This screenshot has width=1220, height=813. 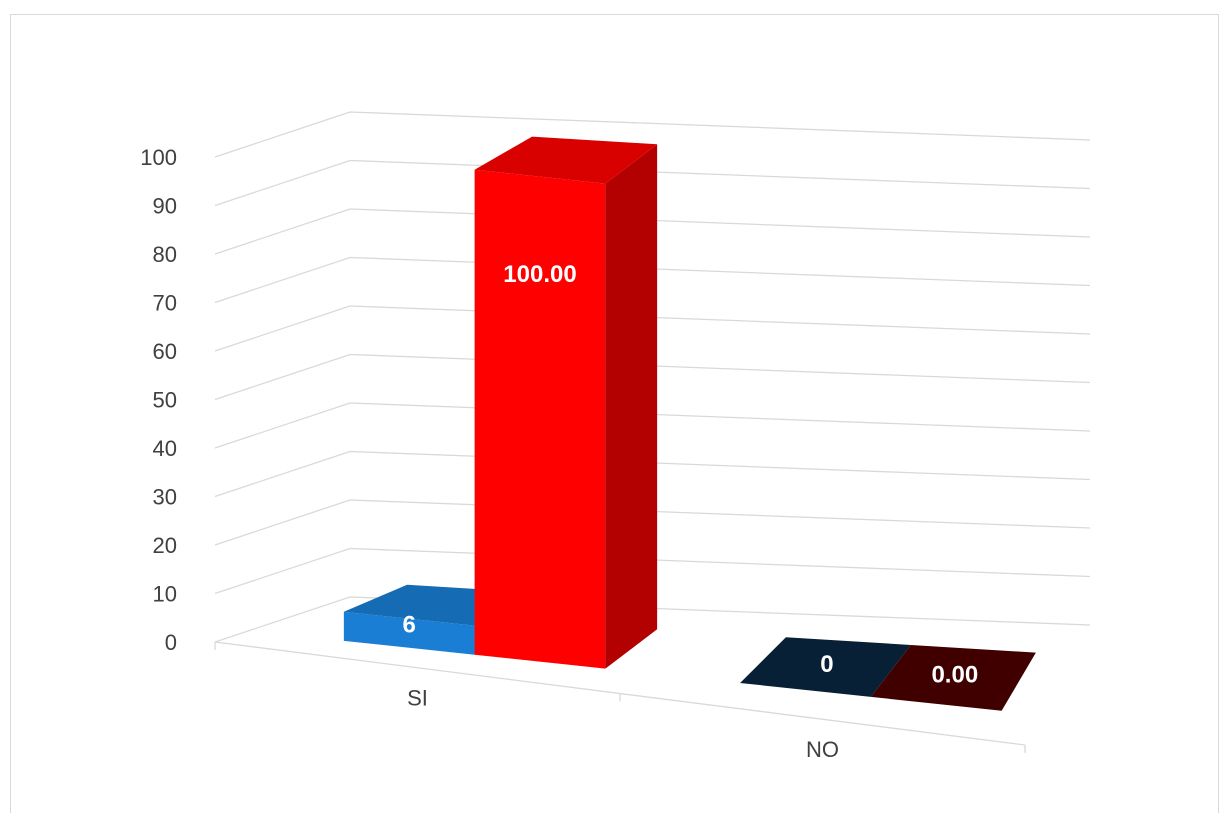 What do you see at coordinates (158, 157) in the screenshot?
I see `y-tick-label: 100` at bounding box center [158, 157].